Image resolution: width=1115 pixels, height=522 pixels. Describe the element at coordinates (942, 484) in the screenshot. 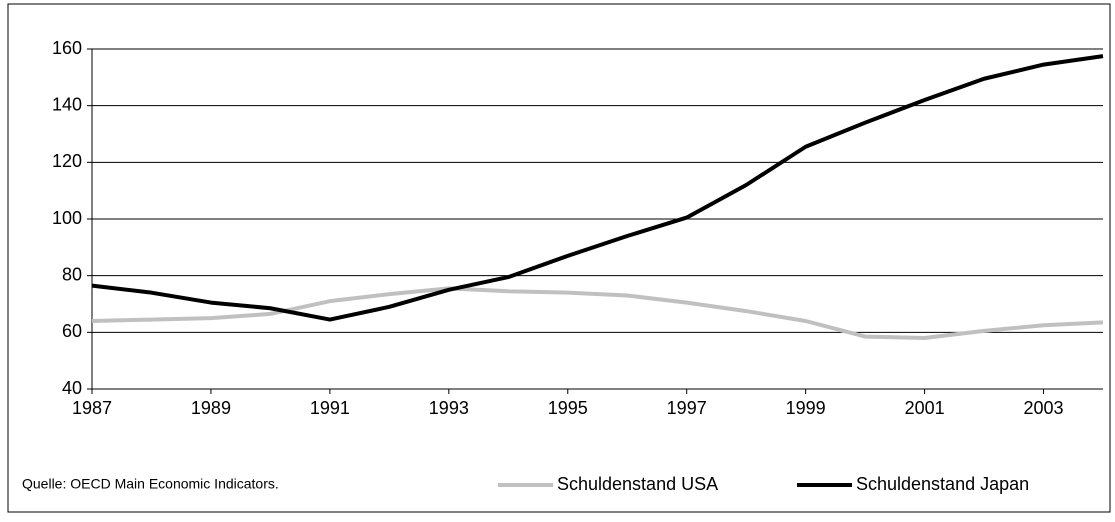

I see `legend-label: Schuldenstand Japan` at that location.